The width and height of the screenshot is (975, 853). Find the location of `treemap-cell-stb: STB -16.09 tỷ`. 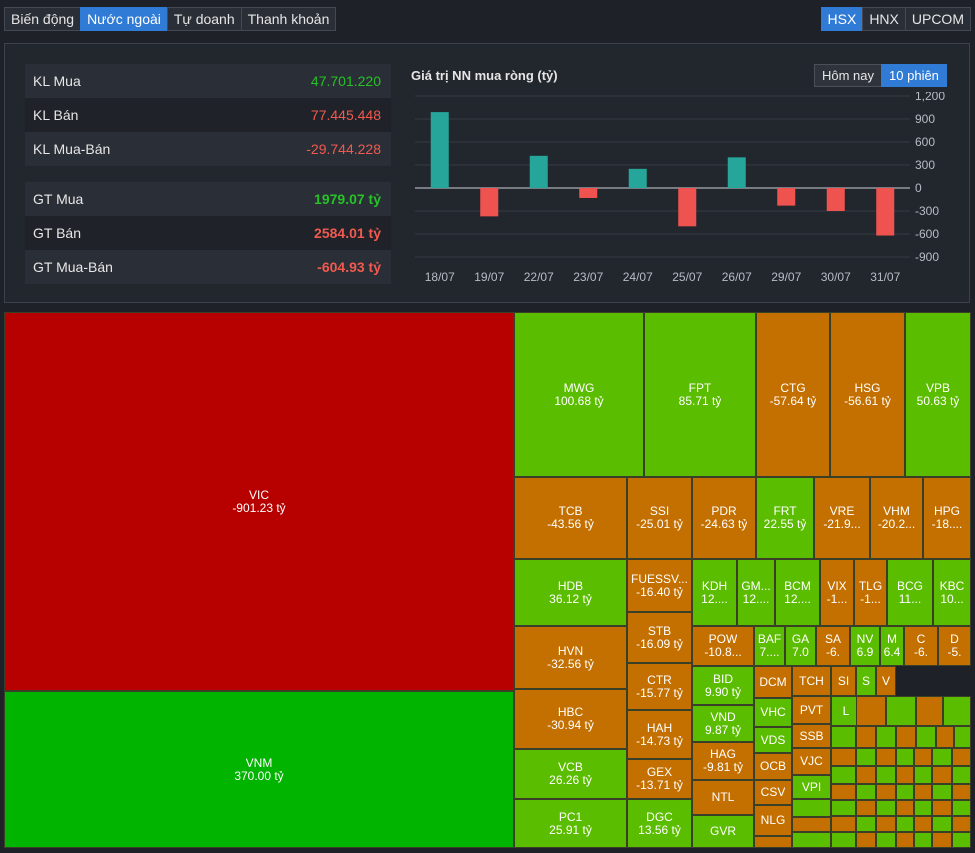

treemap-cell-stb: STB -16.09 tỷ is located at coordinates (659, 637).